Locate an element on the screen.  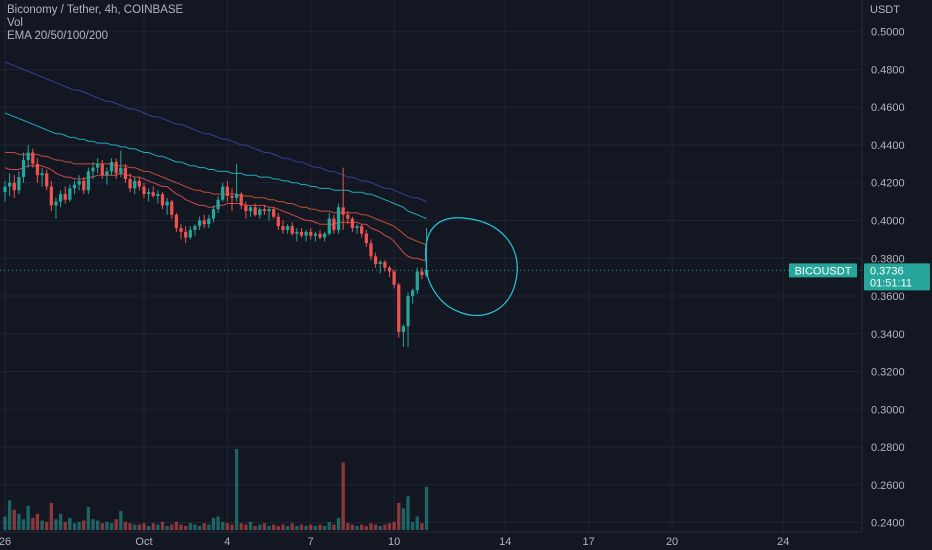
volume-bars is located at coordinates (216, 489).